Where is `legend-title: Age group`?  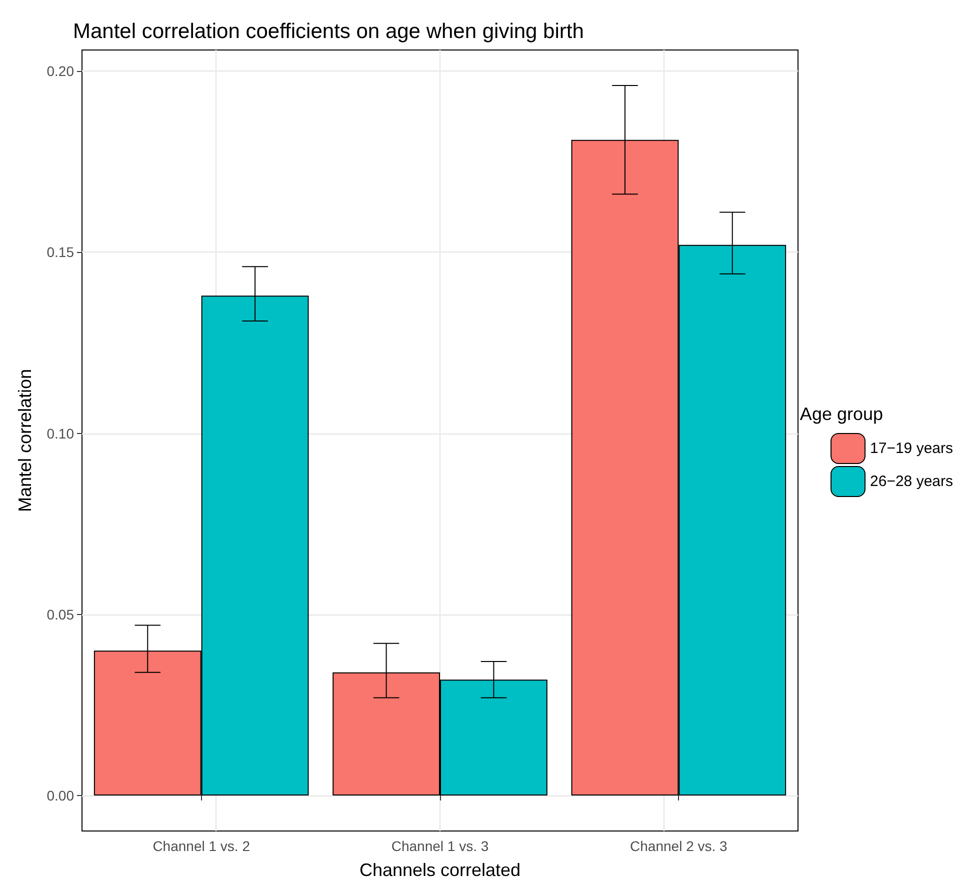 legend-title: Age group is located at coordinates (842, 414).